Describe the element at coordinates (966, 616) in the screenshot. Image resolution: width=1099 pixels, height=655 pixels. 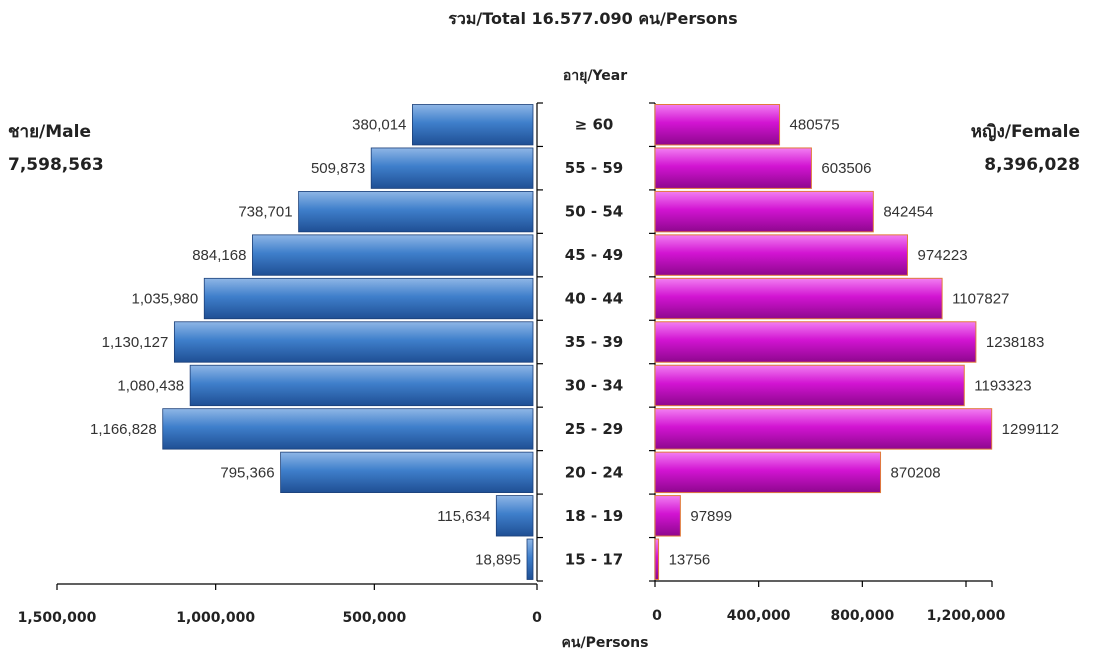
I see `female-x-tick-label: 1,200,000` at that location.